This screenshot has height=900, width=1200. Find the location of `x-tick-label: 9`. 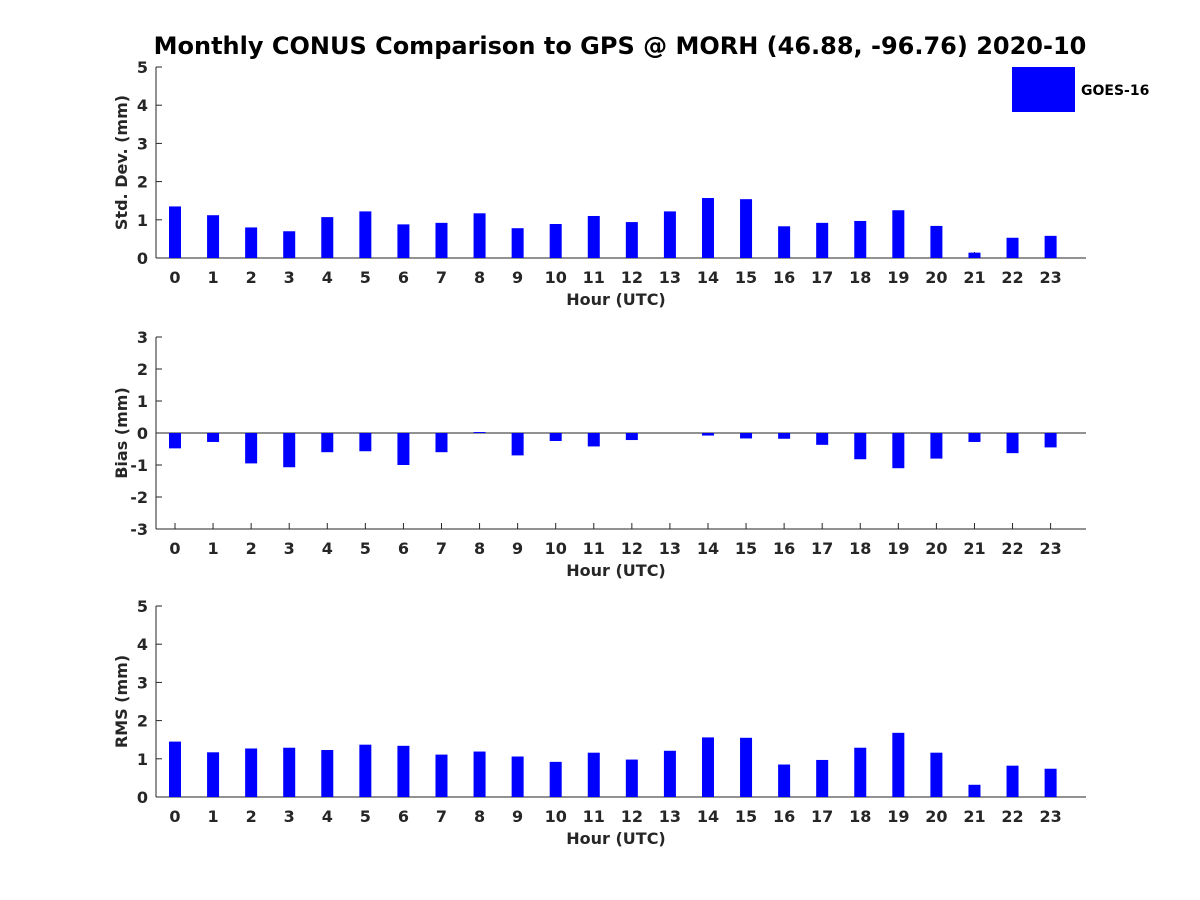

x-tick-label: 9 is located at coordinates (517, 816).